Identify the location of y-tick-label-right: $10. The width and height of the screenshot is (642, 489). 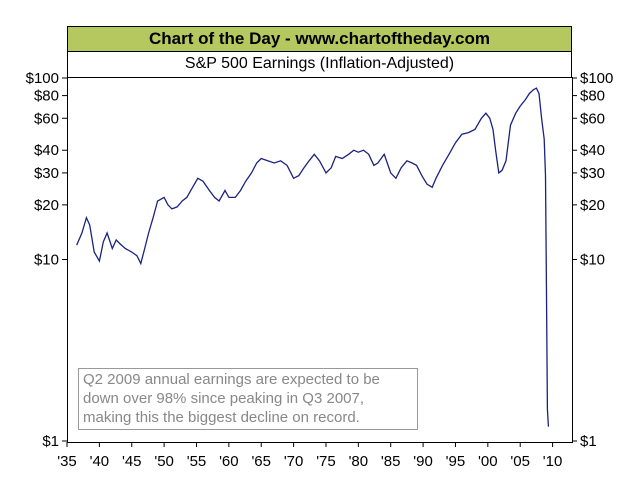
(592, 260).